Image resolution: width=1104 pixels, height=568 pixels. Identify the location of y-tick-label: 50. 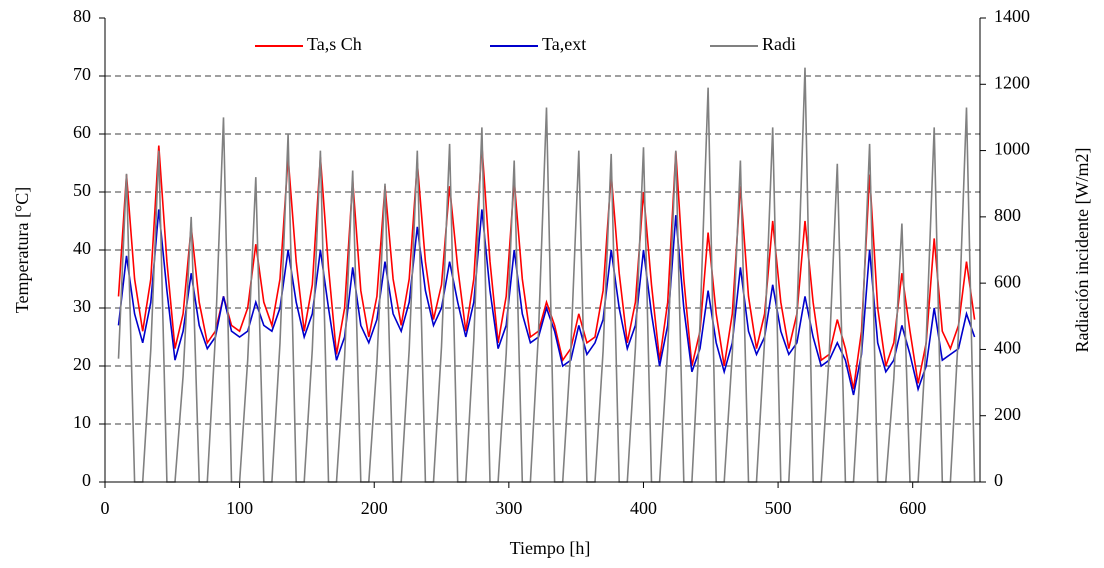
(82, 190).